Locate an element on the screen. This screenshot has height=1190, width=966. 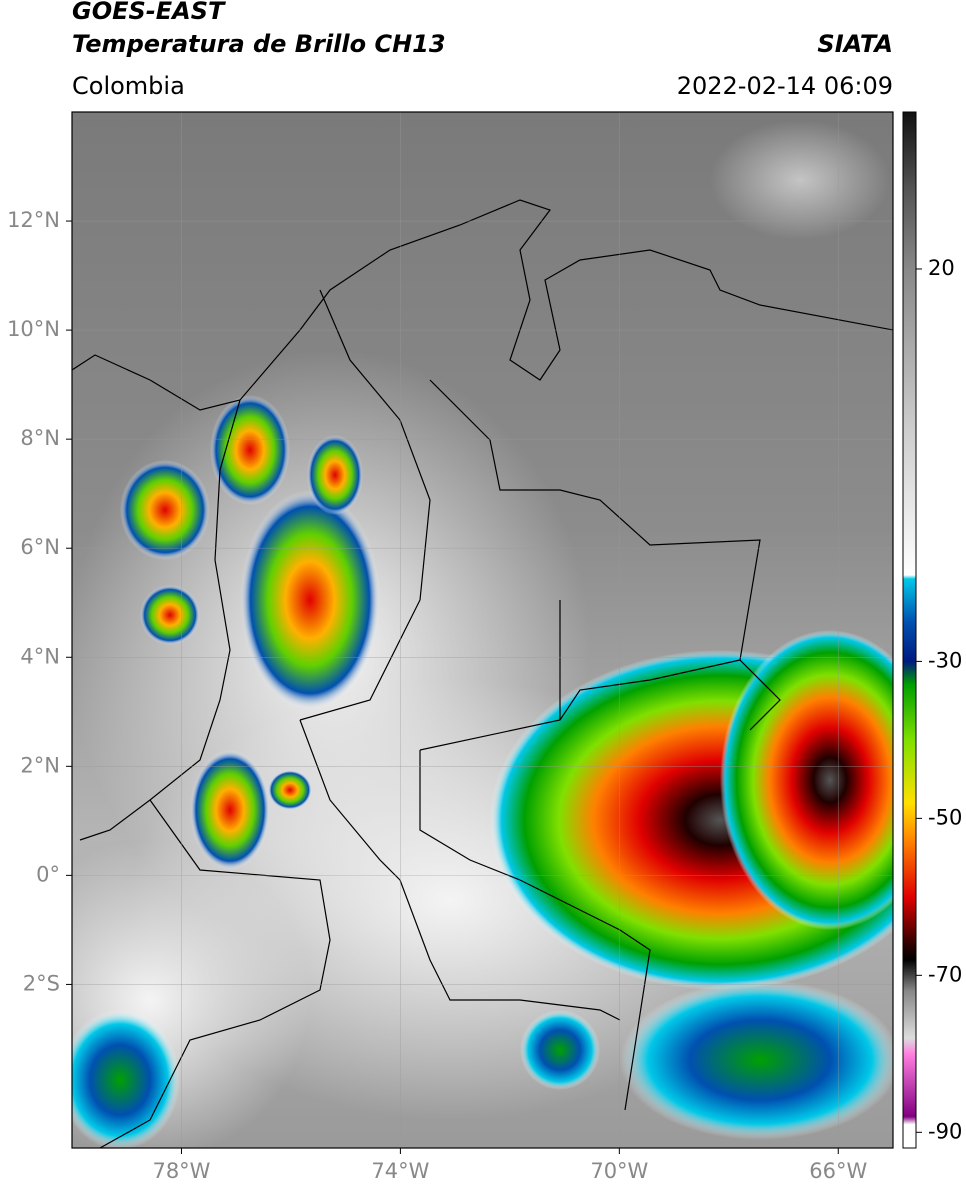
lat-tick-label: 0° is located at coordinates (48, 874).